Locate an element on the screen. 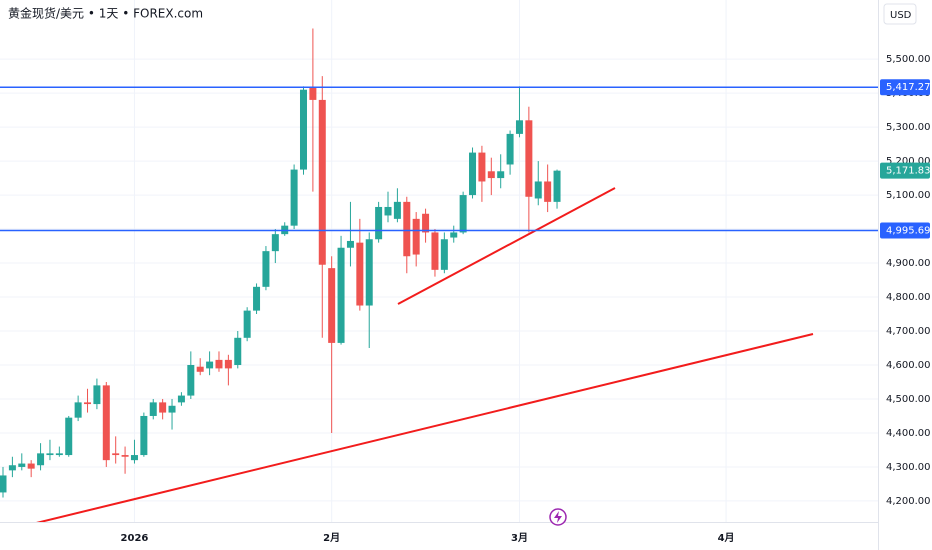  currency: USD is located at coordinates (901, 15).